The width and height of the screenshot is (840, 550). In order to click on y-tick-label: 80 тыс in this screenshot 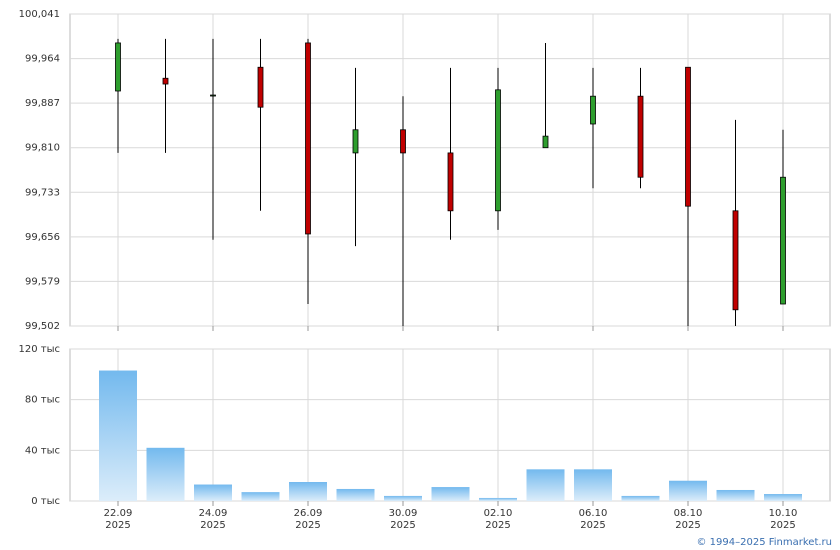, I will do `click(42, 400)`.